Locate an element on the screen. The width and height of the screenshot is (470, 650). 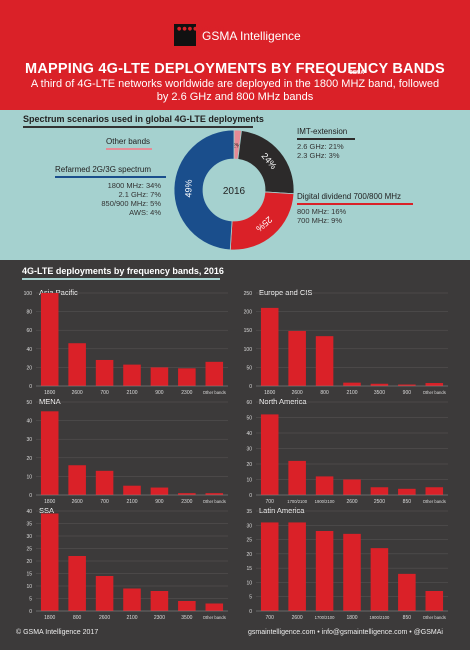
bar-chart-title: Latin America is located at coordinates (282, 510).